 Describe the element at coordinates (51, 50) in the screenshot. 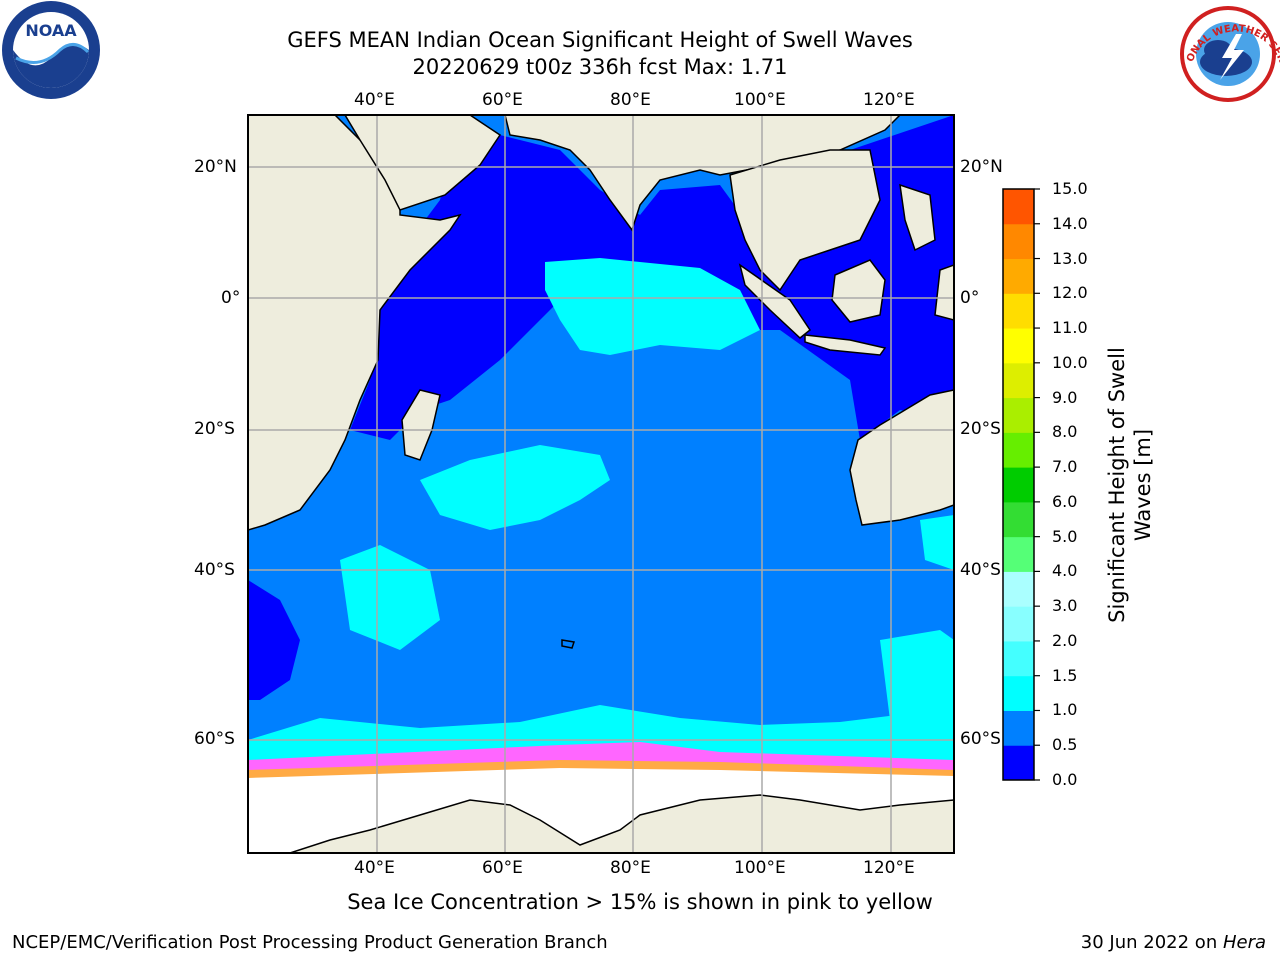

I see `noaa-logo: NOAA` at that location.